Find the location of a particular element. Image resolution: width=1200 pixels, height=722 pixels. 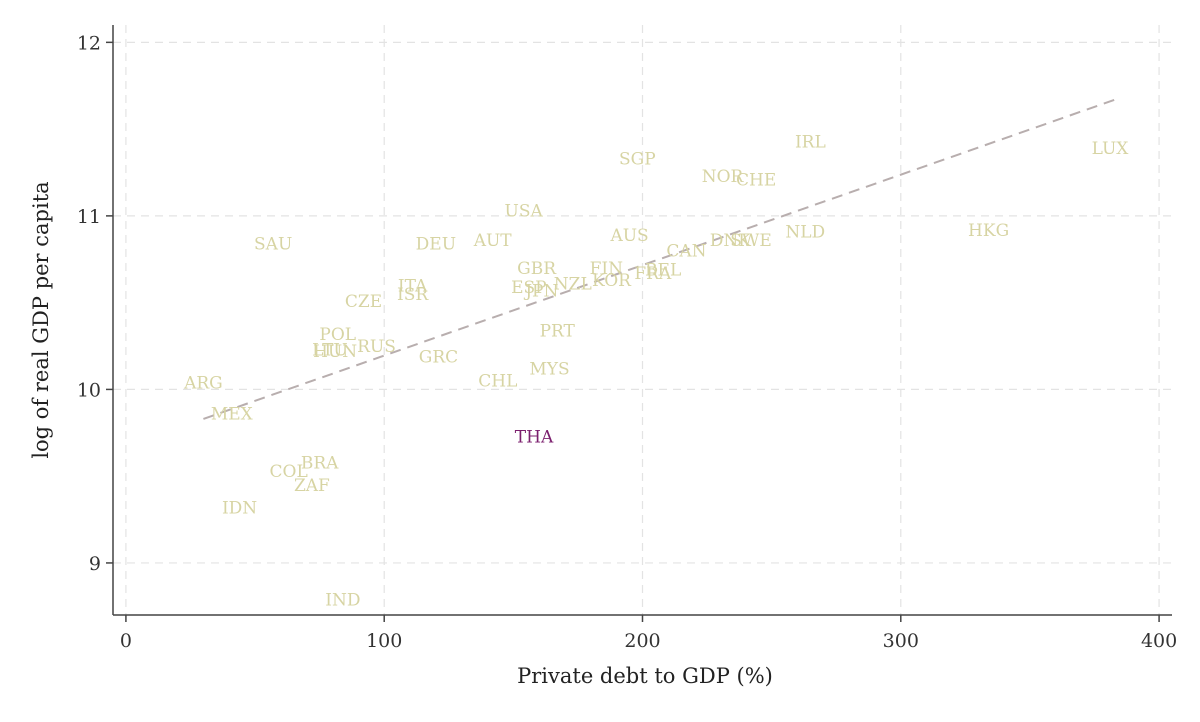

point-label-arg: ARG is located at coordinates (203, 383).